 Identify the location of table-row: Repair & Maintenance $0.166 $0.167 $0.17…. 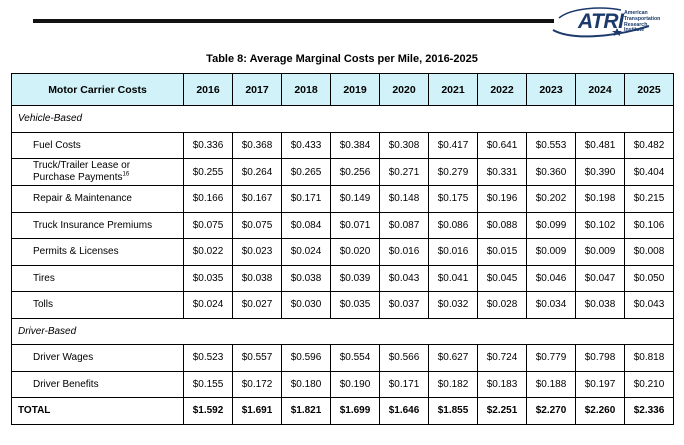
(342, 199).